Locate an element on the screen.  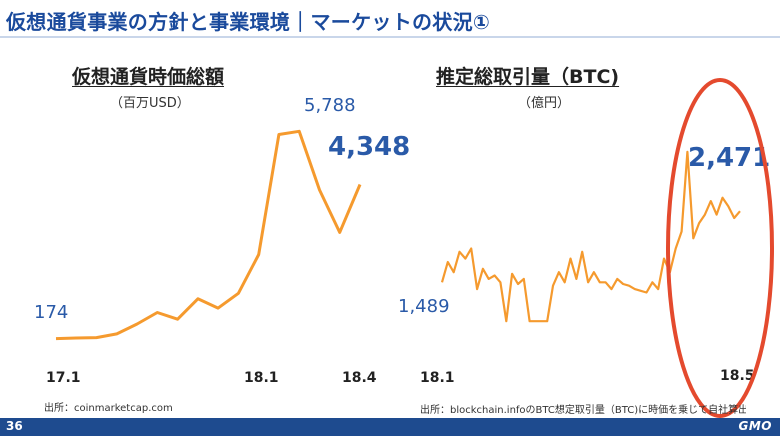
btc-volume-chart-title: 推定総取引量（BTC) is located at coordinates (528, 77).